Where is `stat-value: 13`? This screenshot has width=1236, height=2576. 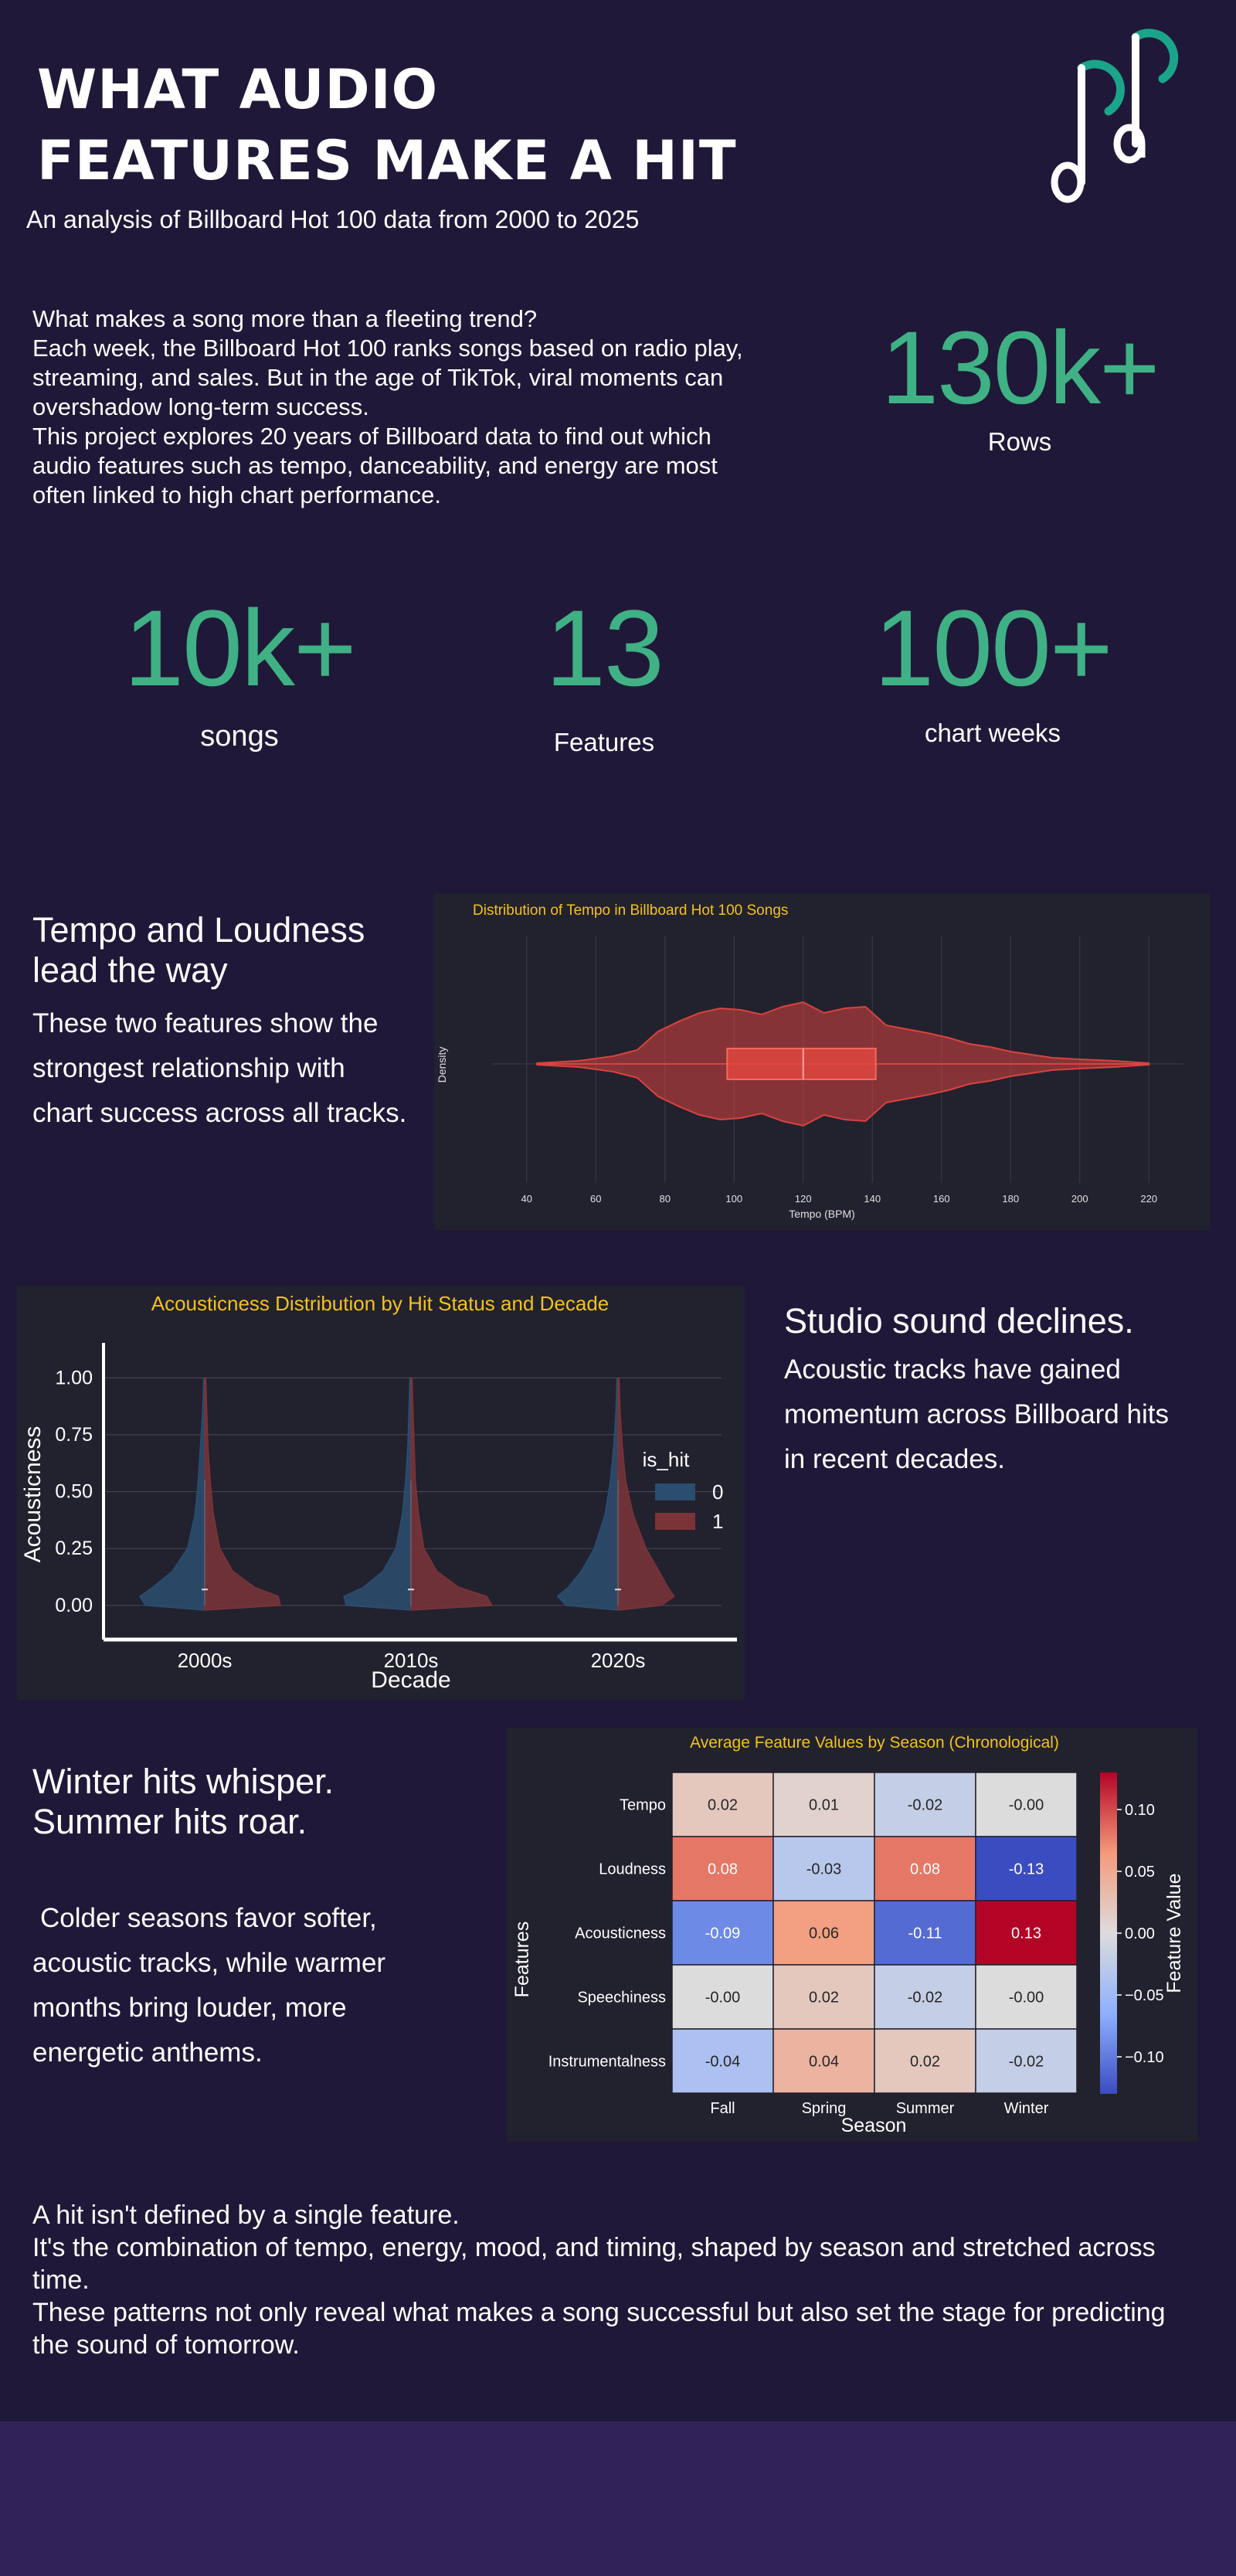
stat-value: 13 is located at coordinates (604, 648).